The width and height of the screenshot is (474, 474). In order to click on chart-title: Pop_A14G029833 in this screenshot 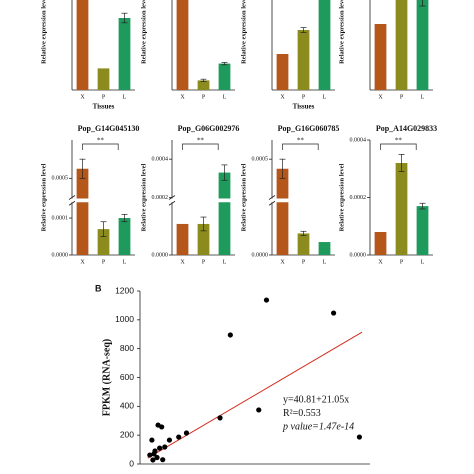, I will do `click(406, 128)`.